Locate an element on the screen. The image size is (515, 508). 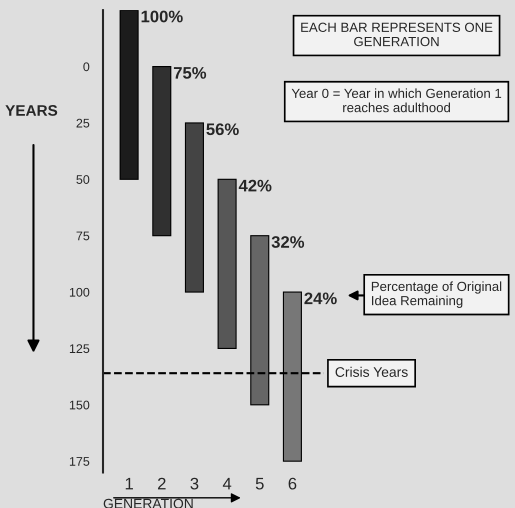
y-tick-label: 175 is located at coordinates (80, 461).